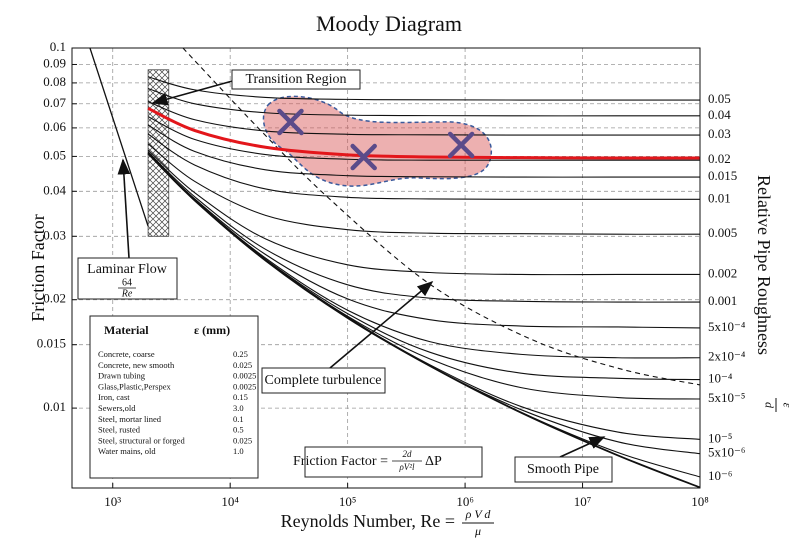 This screenshot has width=798, height=539. I want to click on roughness-label: 0.01, so click(719, 197).